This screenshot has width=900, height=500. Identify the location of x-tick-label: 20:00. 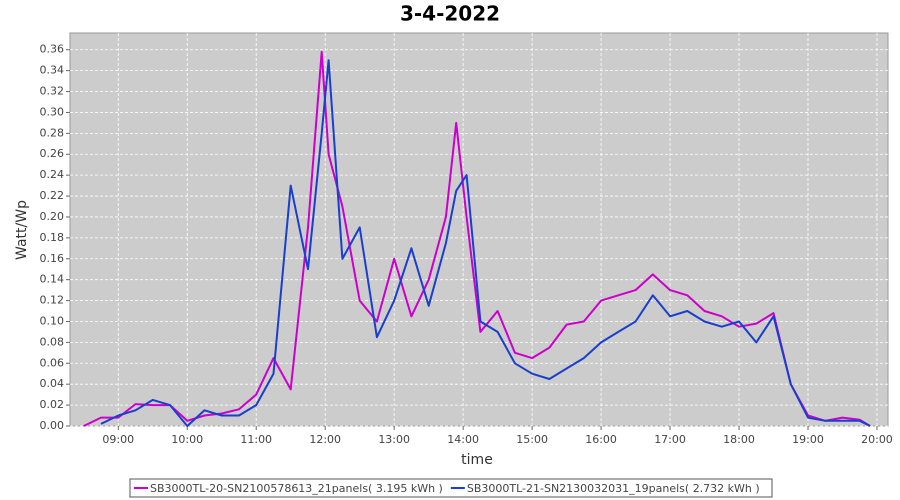
(877, 439).